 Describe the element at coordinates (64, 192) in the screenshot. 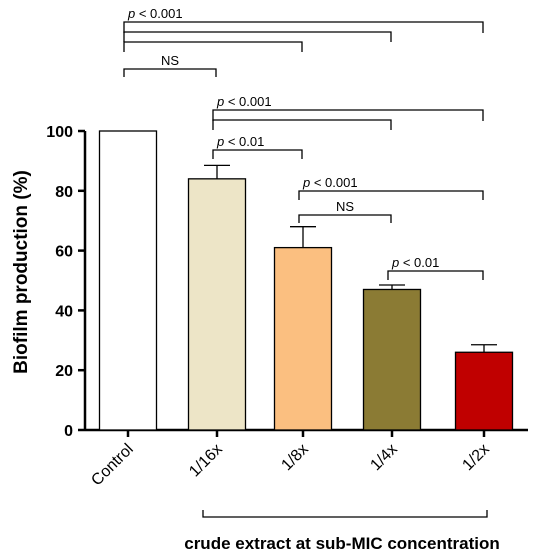

I see `y-tick-label: 80` at that location.